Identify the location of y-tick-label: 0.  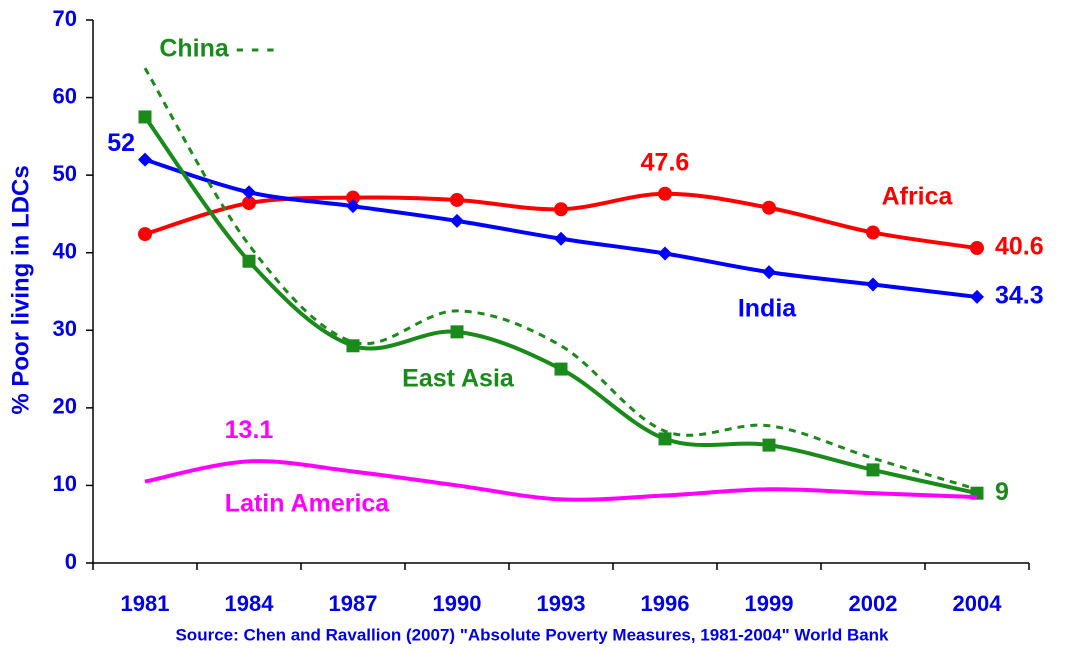
(71, 561).